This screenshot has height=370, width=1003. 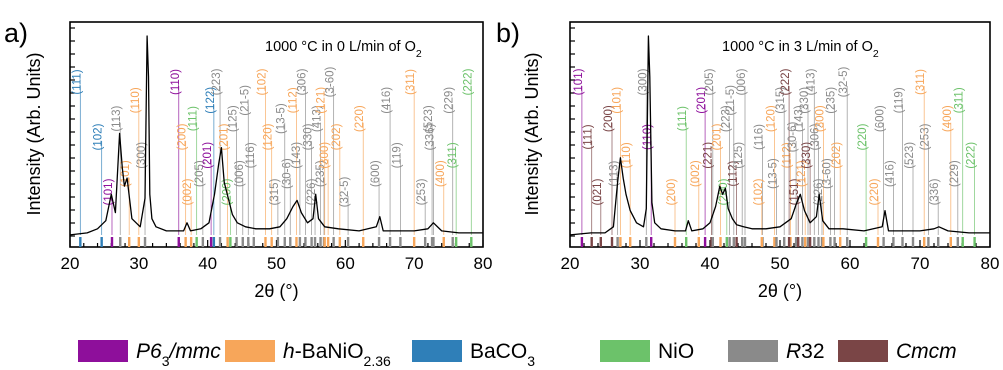 I want to click on reflection-label: (306), so click(x=816, y=136).